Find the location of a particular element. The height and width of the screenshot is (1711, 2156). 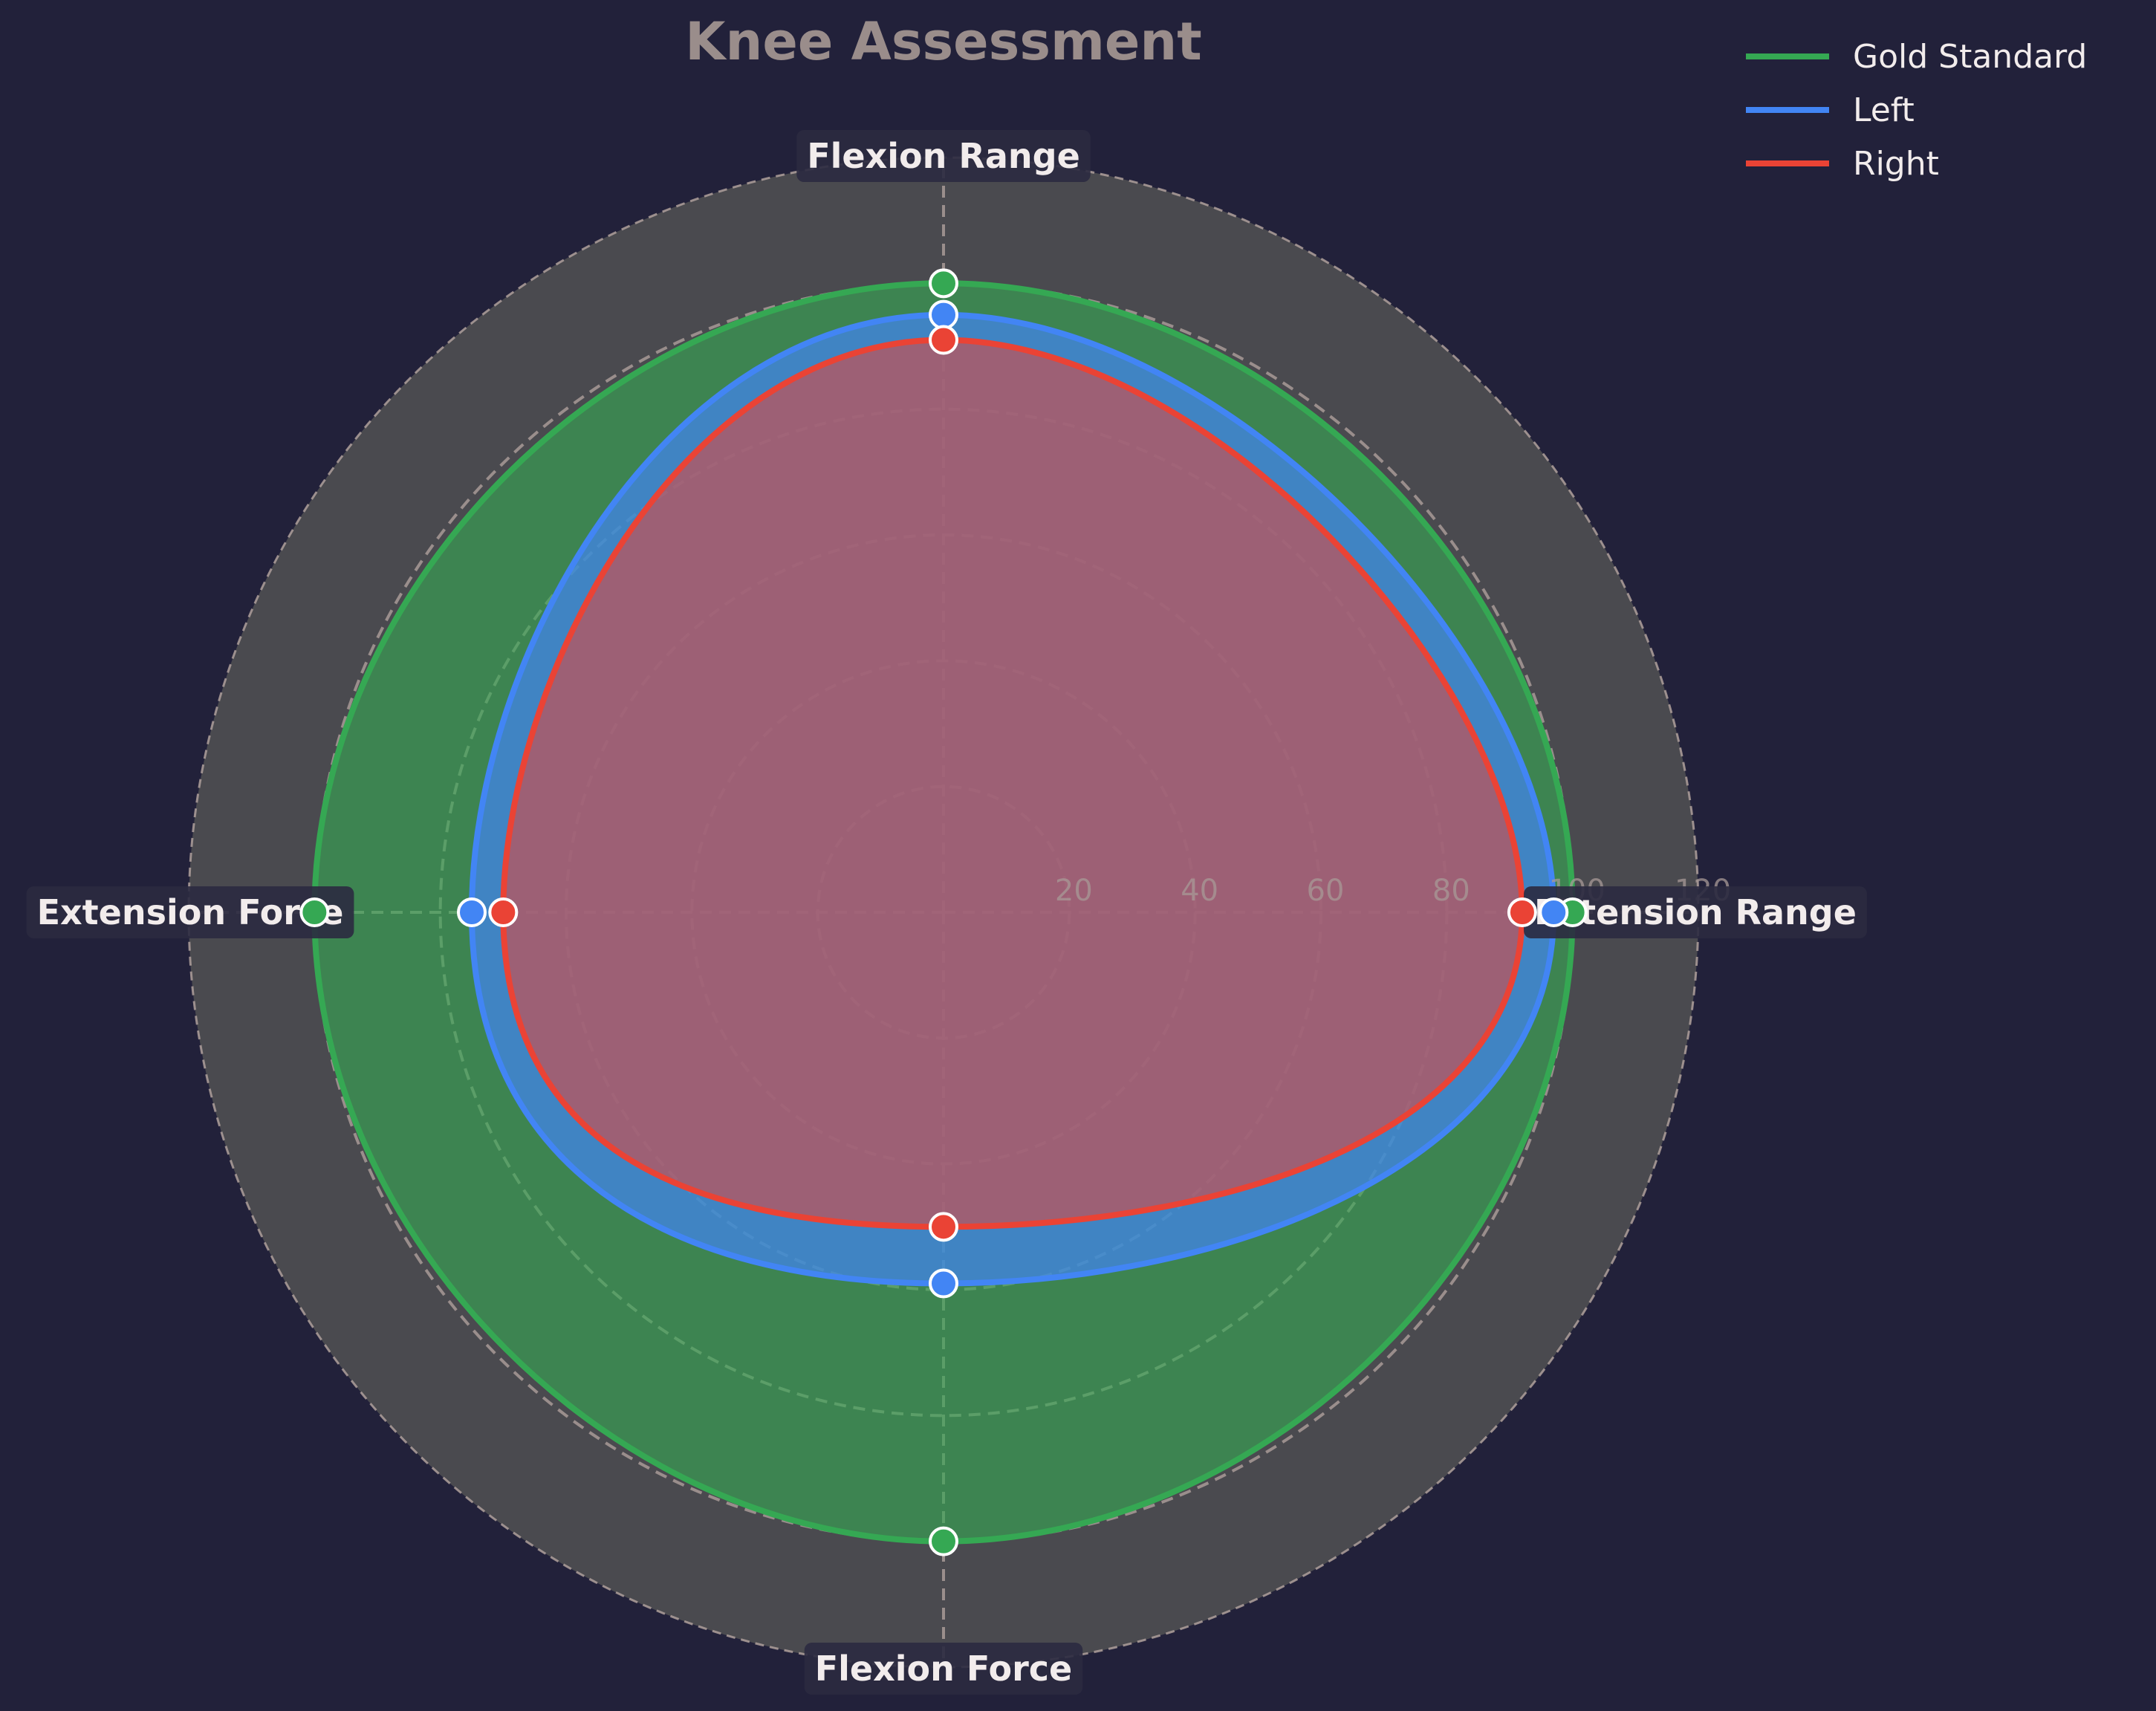

radial-tick-label: 80 is located at coordinates (1451, 891).